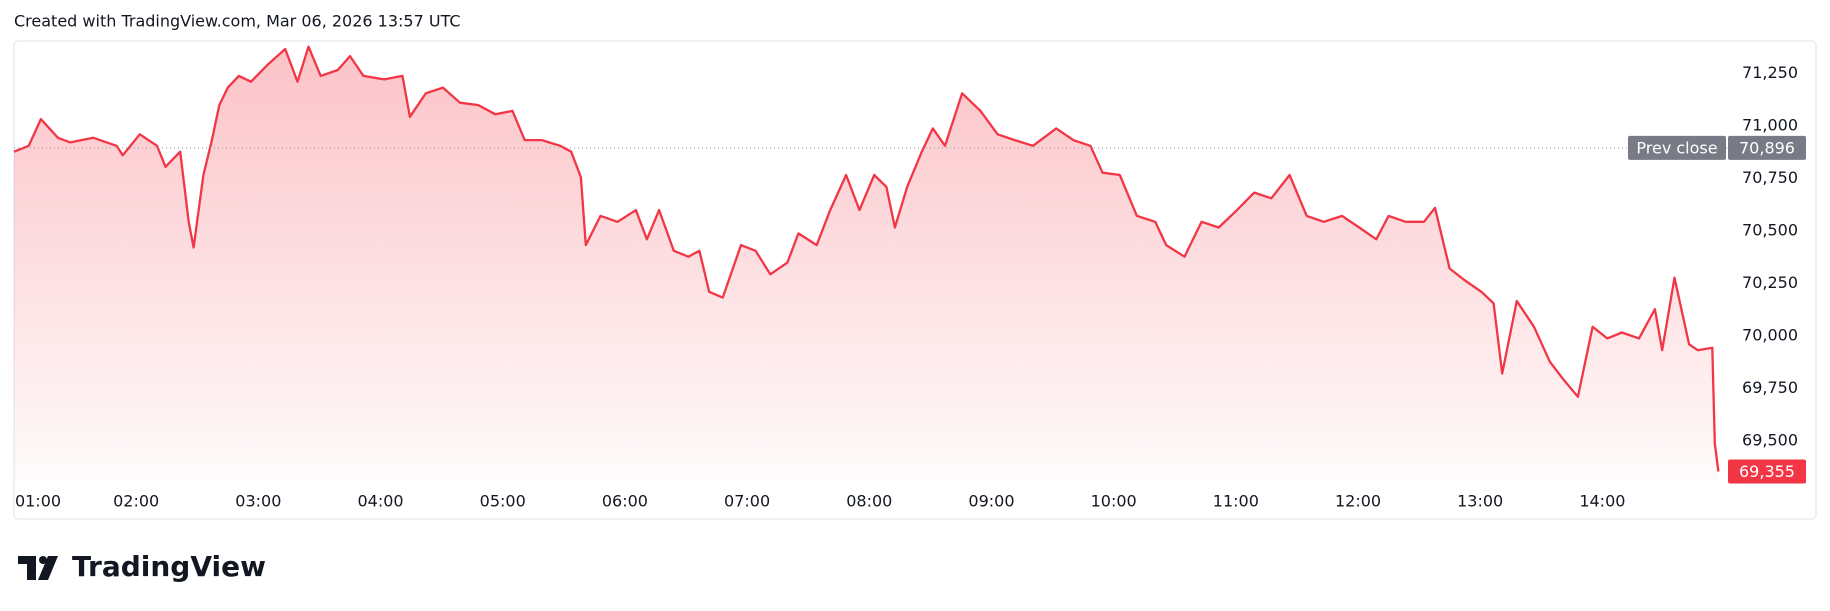 This screenshot has width=1830, height=611. Describe the element at coordinates (1236, 501) in the screenshot. I see `x-tick-label: 11:00` at that location.